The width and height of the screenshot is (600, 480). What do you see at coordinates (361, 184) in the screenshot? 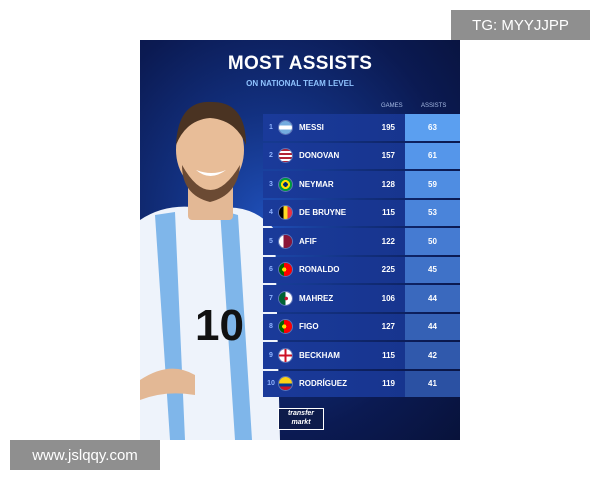
I see `table-row: 3 NEYMAR 128 59` at bounding box center [361, 184].